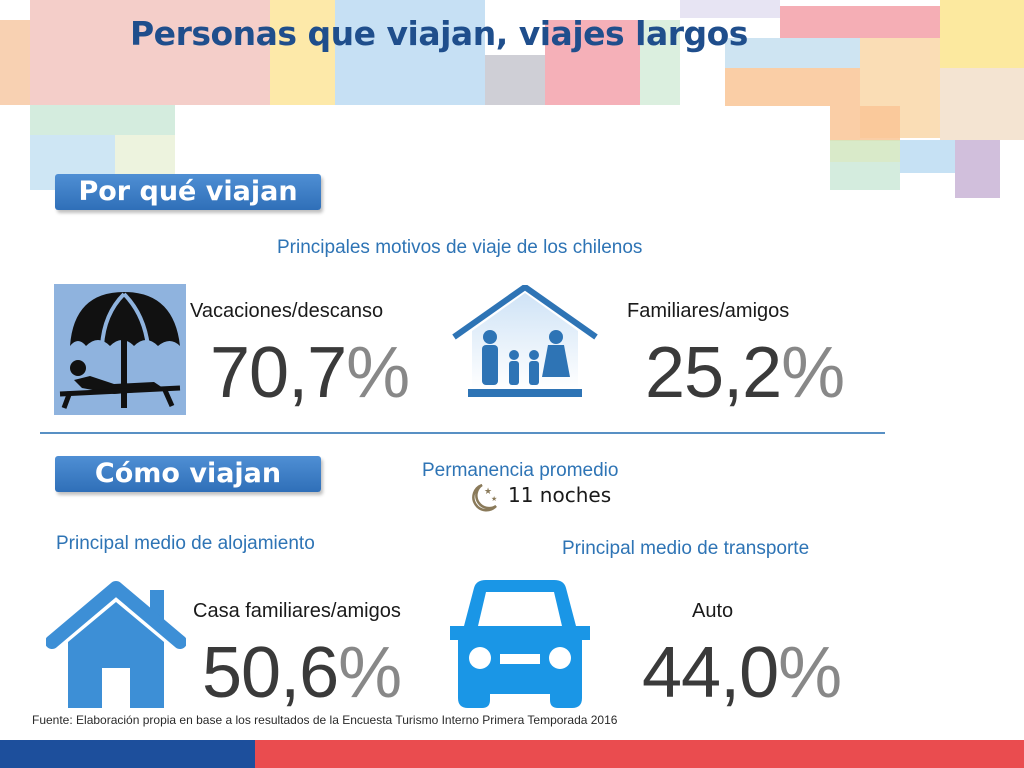 This screenshot has height=768, width=1024. What do you see at coordinates (708, 311) in the screenshot?
I see `familiares-label: Familiares/amigos` at bounding box center [708, 311].